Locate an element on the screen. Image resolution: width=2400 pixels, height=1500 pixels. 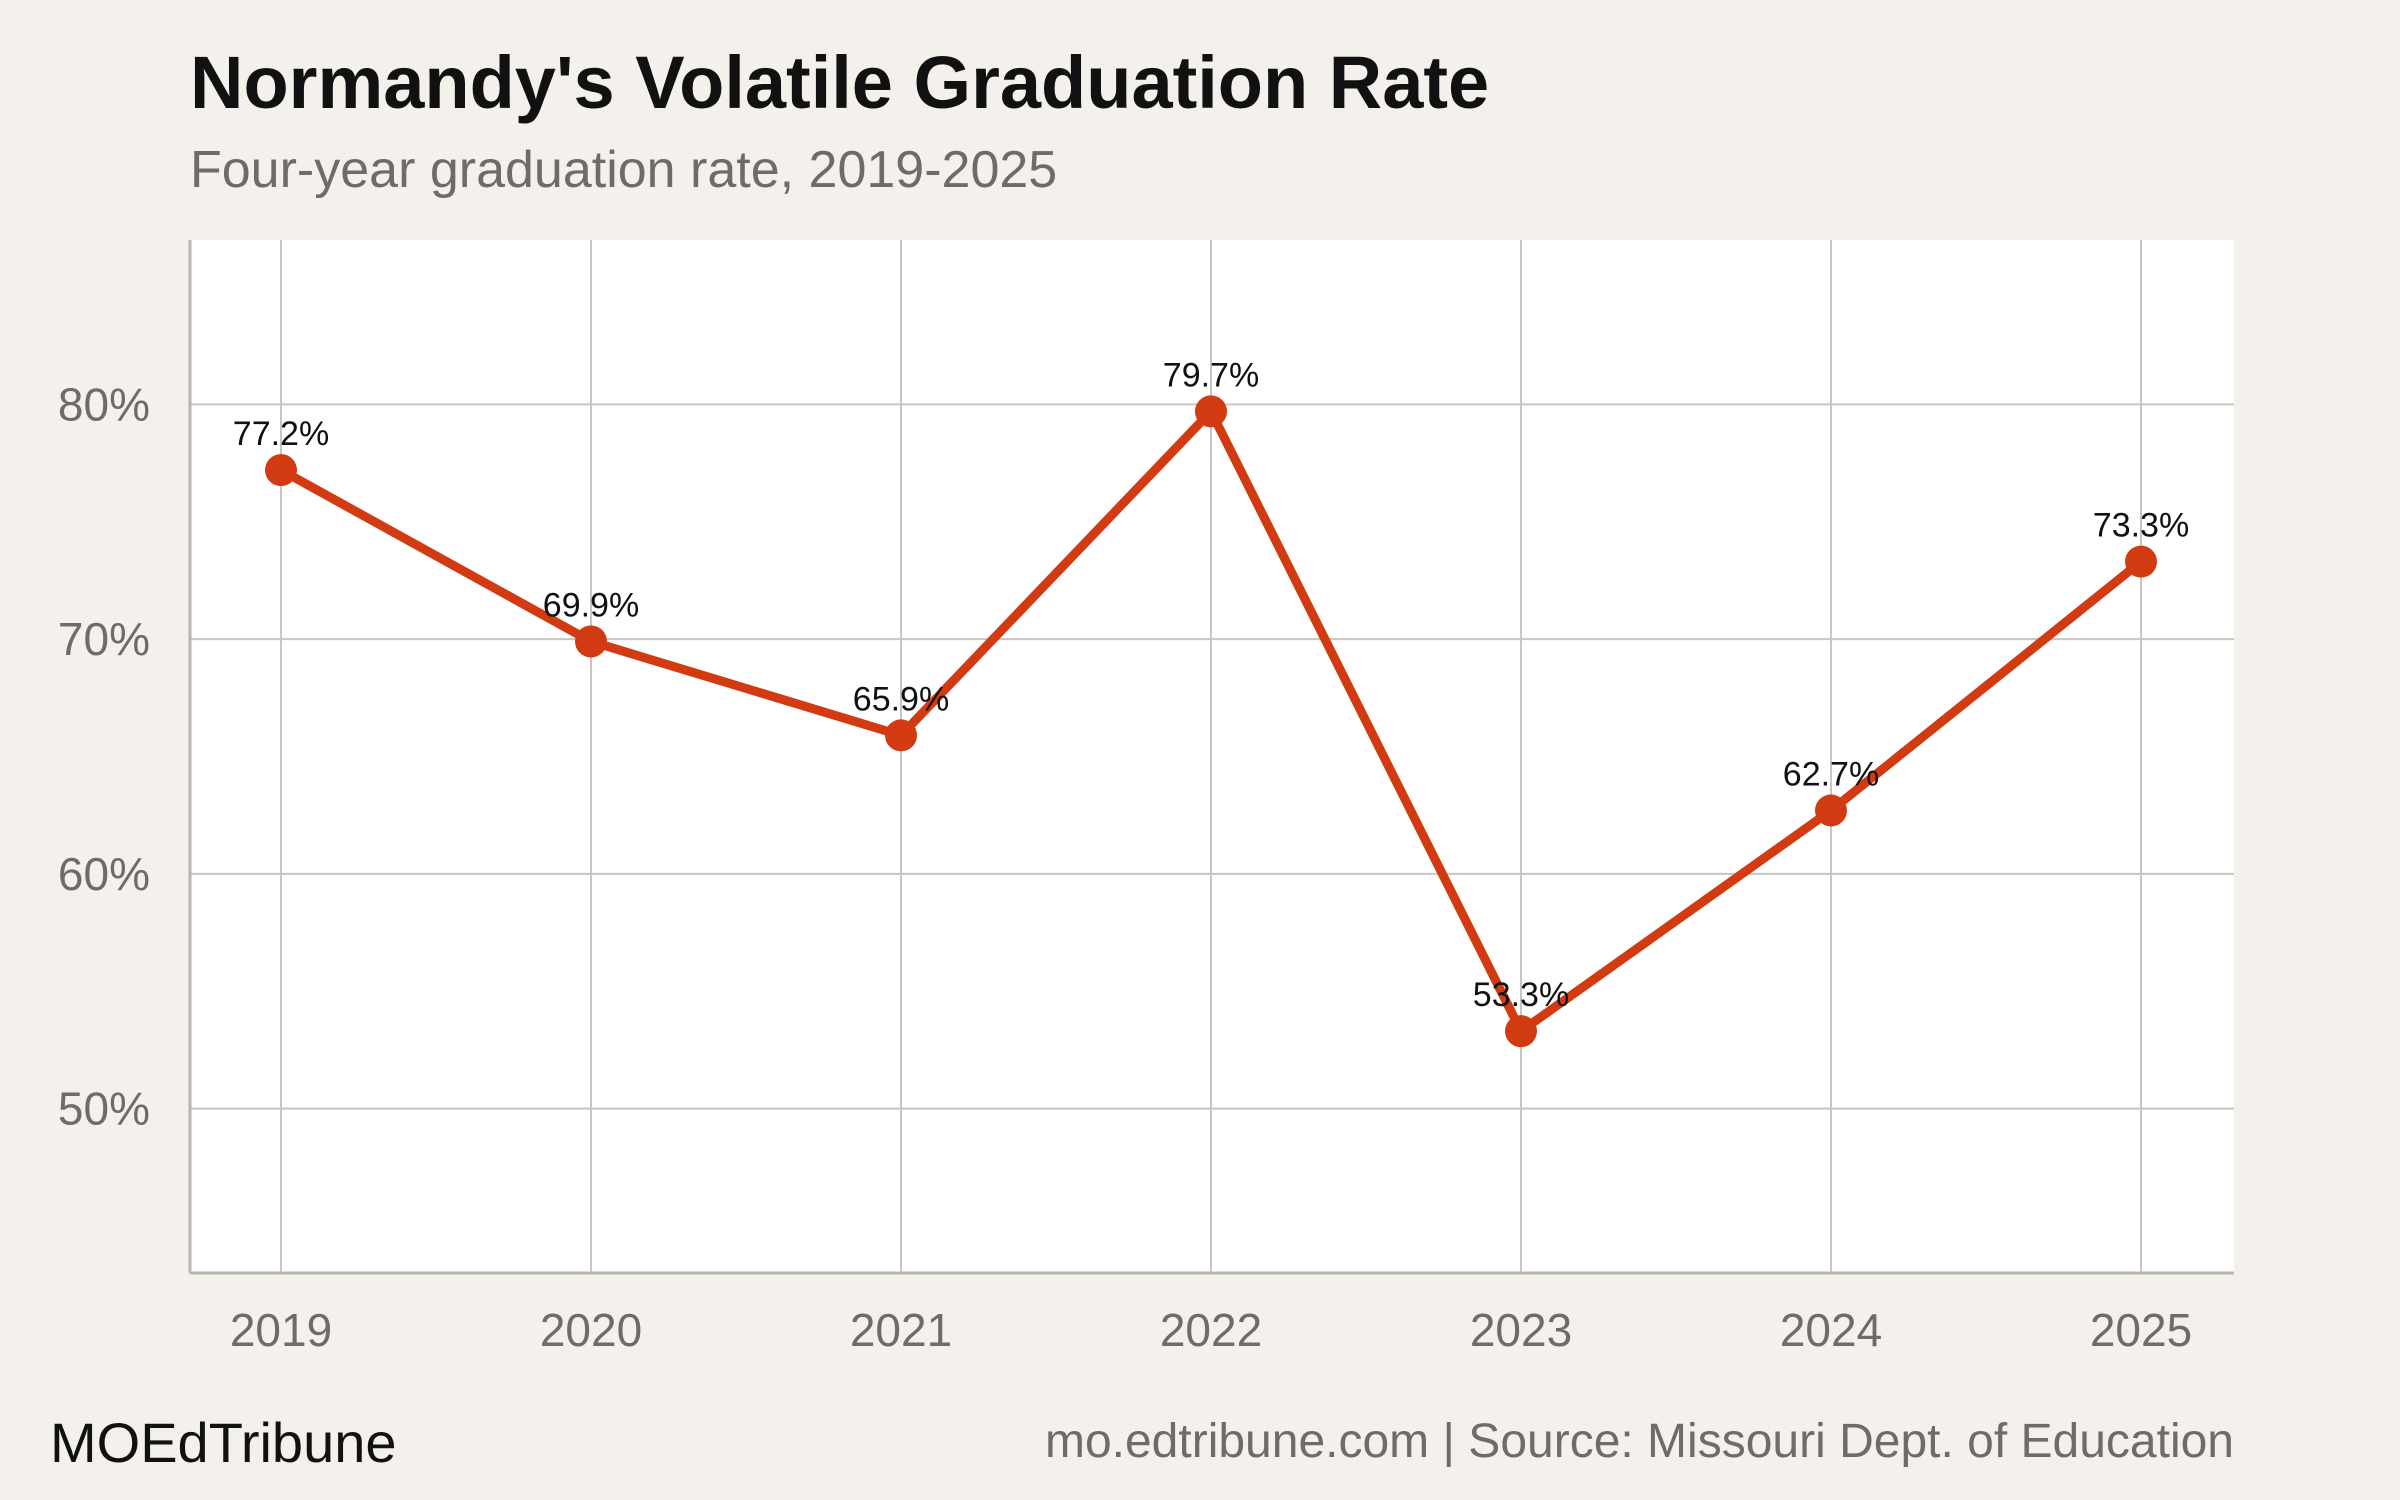
x-tick-label: 2021 is located at coordinates (901, 1330).